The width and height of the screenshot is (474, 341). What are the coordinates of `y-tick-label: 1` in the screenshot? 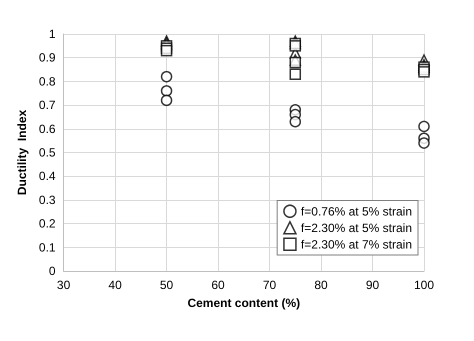 It's located at (52, 34).